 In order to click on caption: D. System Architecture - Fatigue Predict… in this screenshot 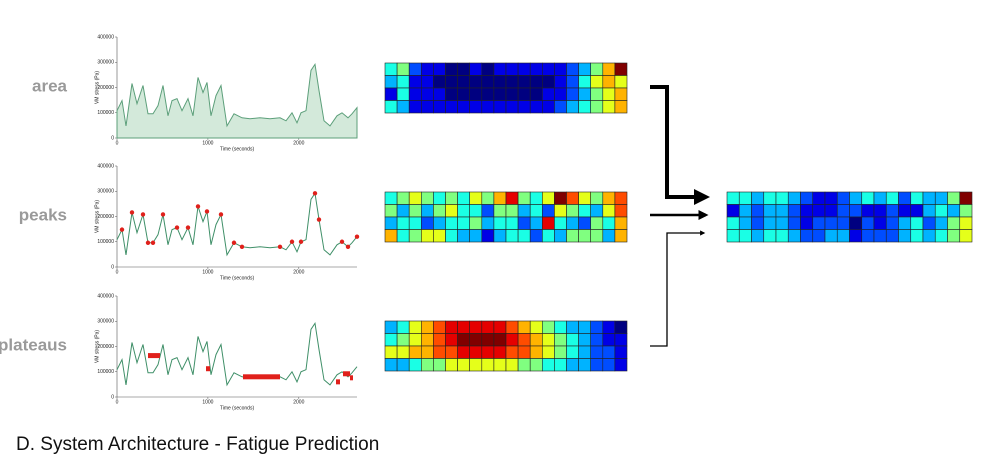, I will do `click(197, 444)`.